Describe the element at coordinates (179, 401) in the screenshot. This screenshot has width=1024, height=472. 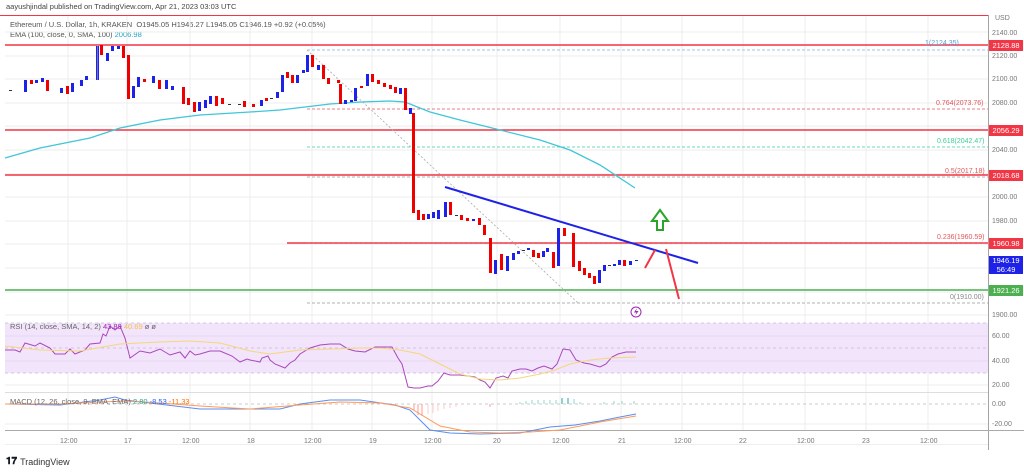
I see `macd-signal-value: -11.33` at that location.